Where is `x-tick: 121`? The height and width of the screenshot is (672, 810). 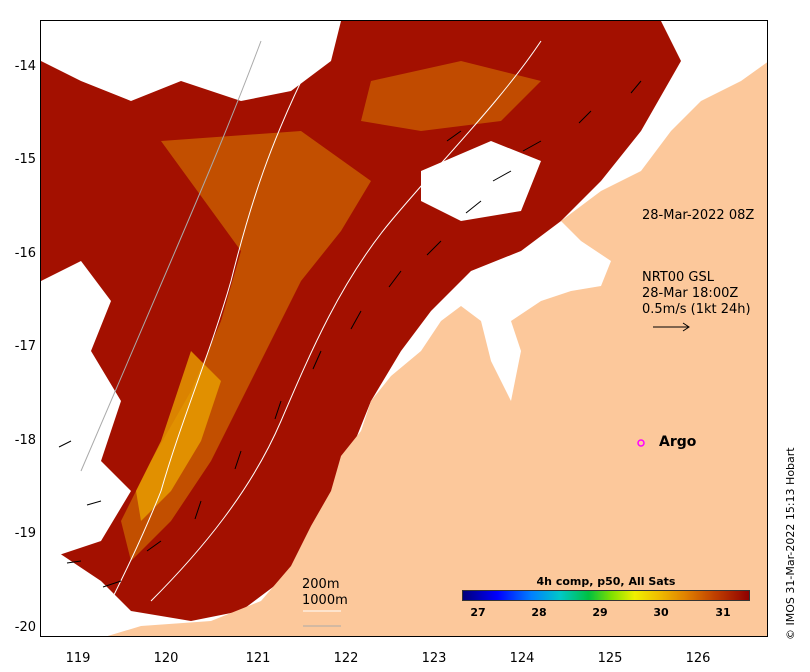
x-tick: 121 is located at coordinates (258, 658).